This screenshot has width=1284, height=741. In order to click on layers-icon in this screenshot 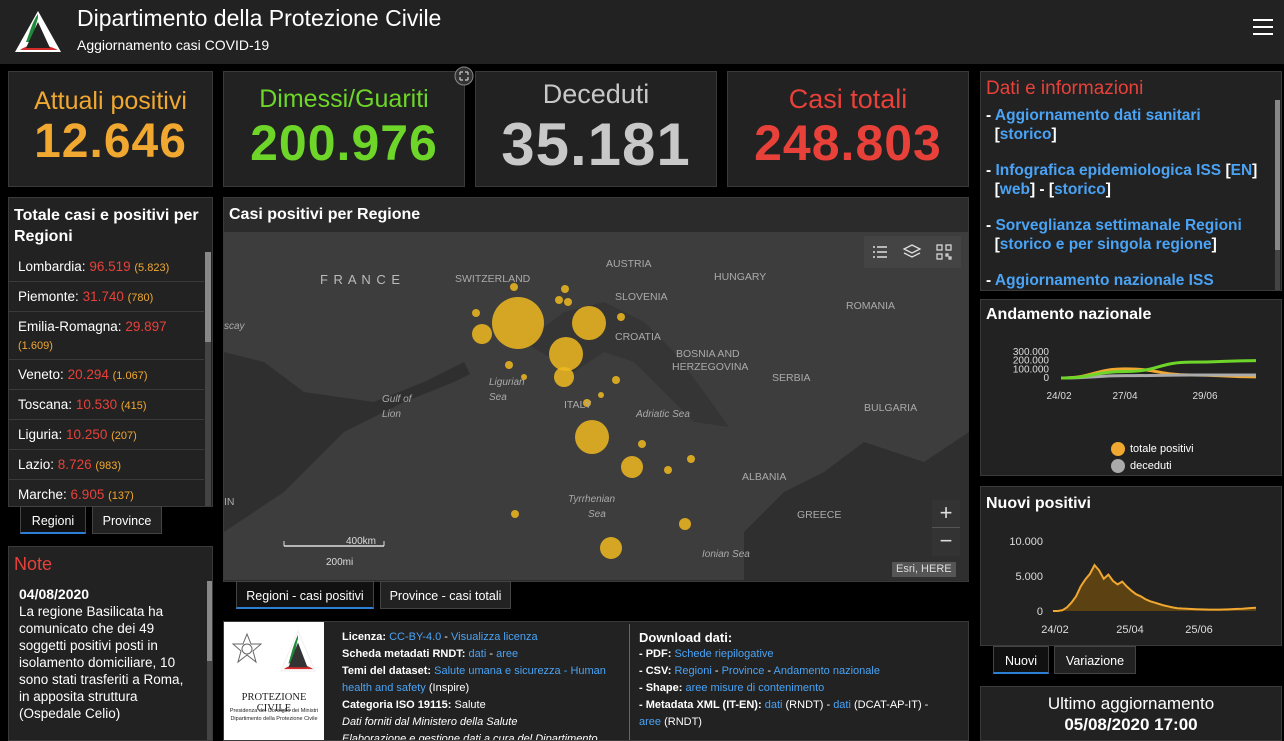, I will do `click(912, 252)`.